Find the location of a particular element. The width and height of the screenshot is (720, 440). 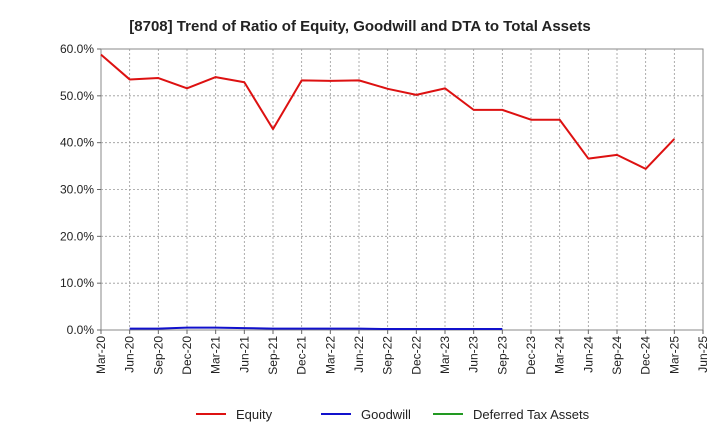

x-tick-label: Jun-21 is located at coordinates (244, 354).